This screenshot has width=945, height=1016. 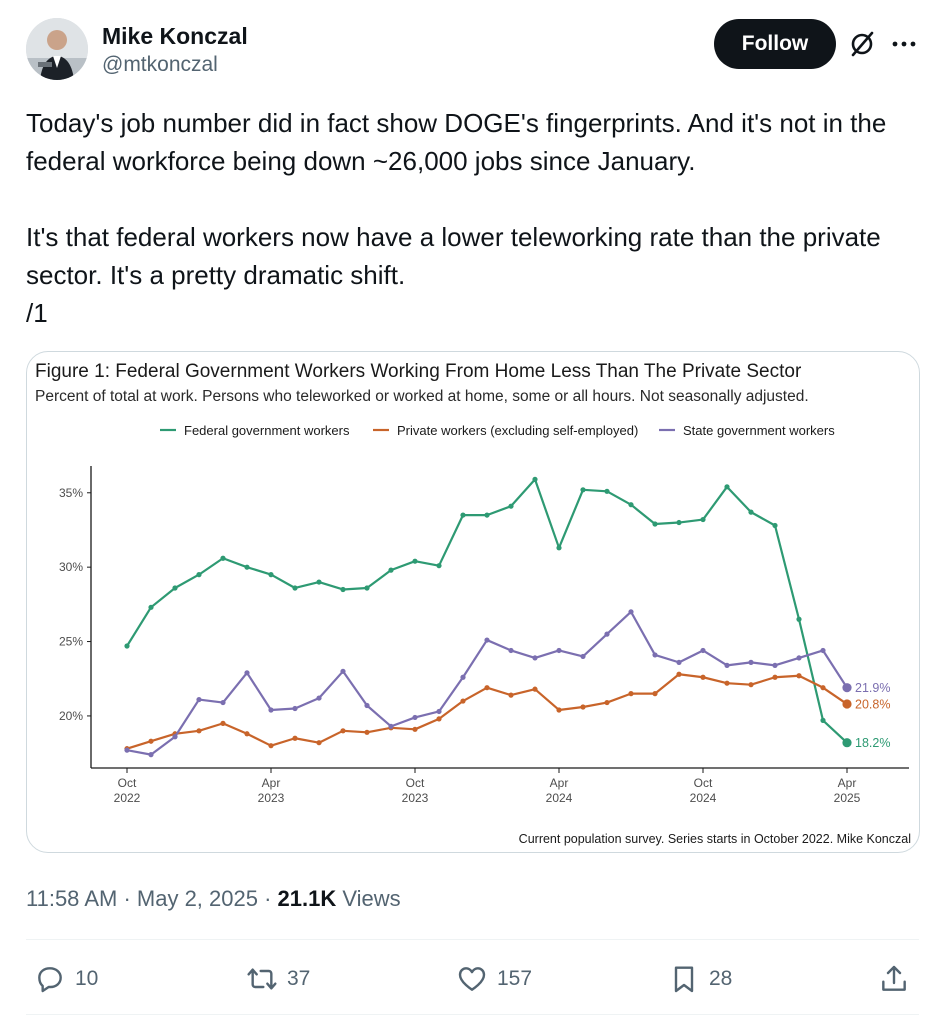 What do you see at coordinates (368, 898) in the screenshot?
I see `views-label: Views` at bounding box center [368, 898].